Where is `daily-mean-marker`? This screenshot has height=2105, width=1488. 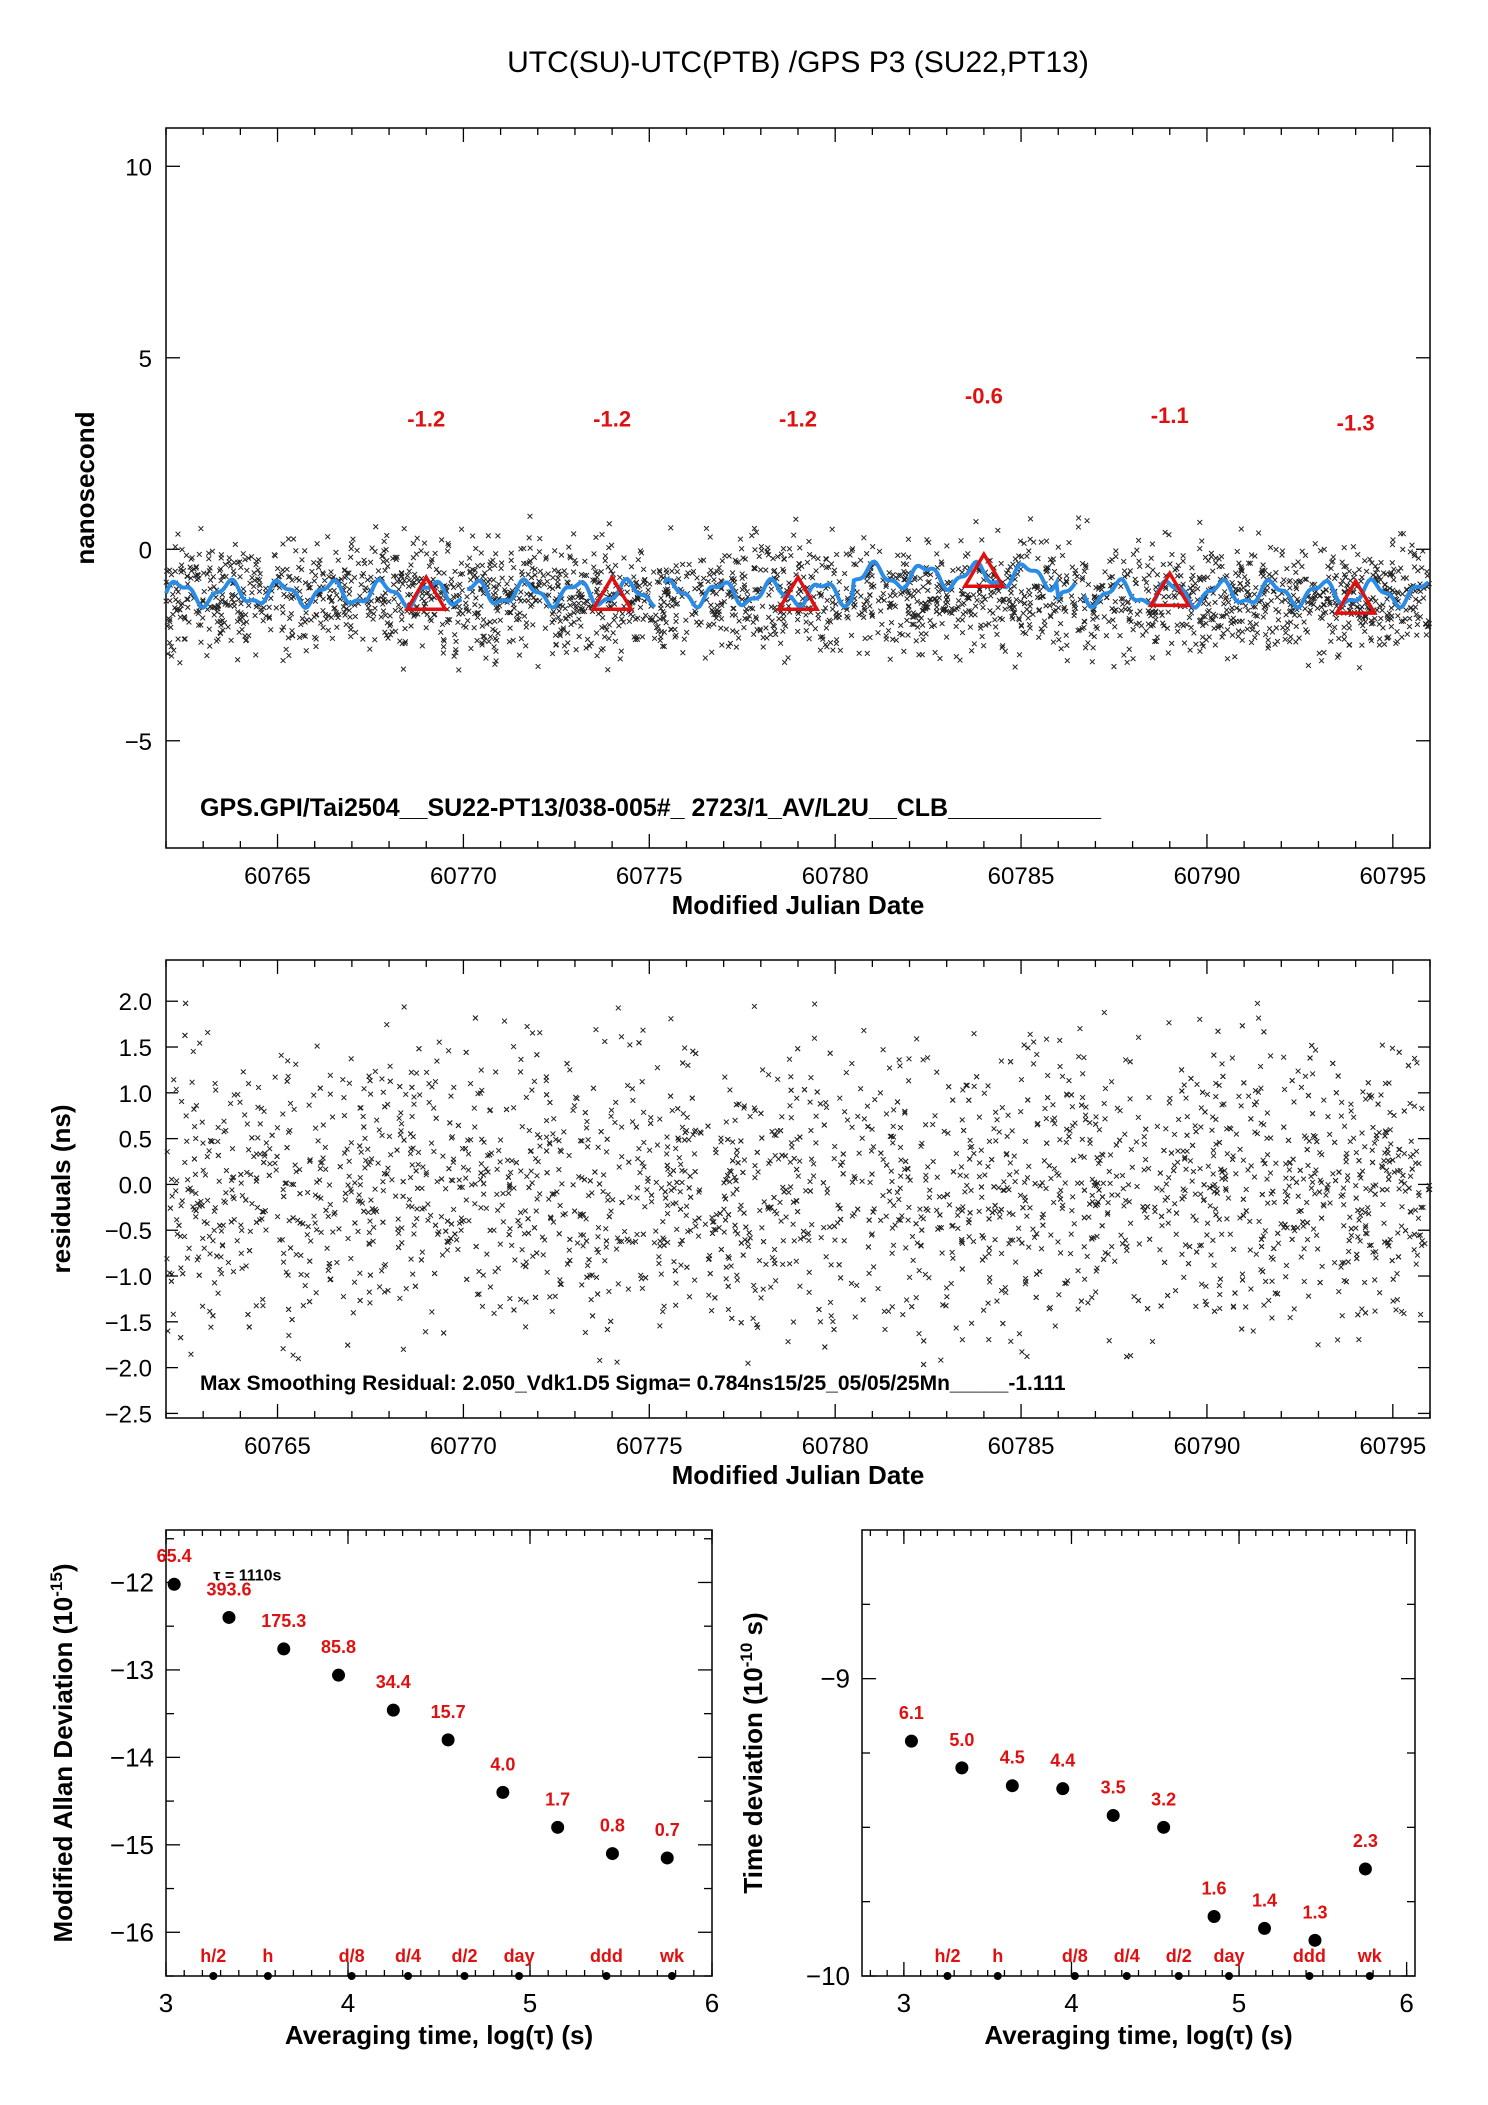
daily-mean-marker is located at coordinates (426, 592).